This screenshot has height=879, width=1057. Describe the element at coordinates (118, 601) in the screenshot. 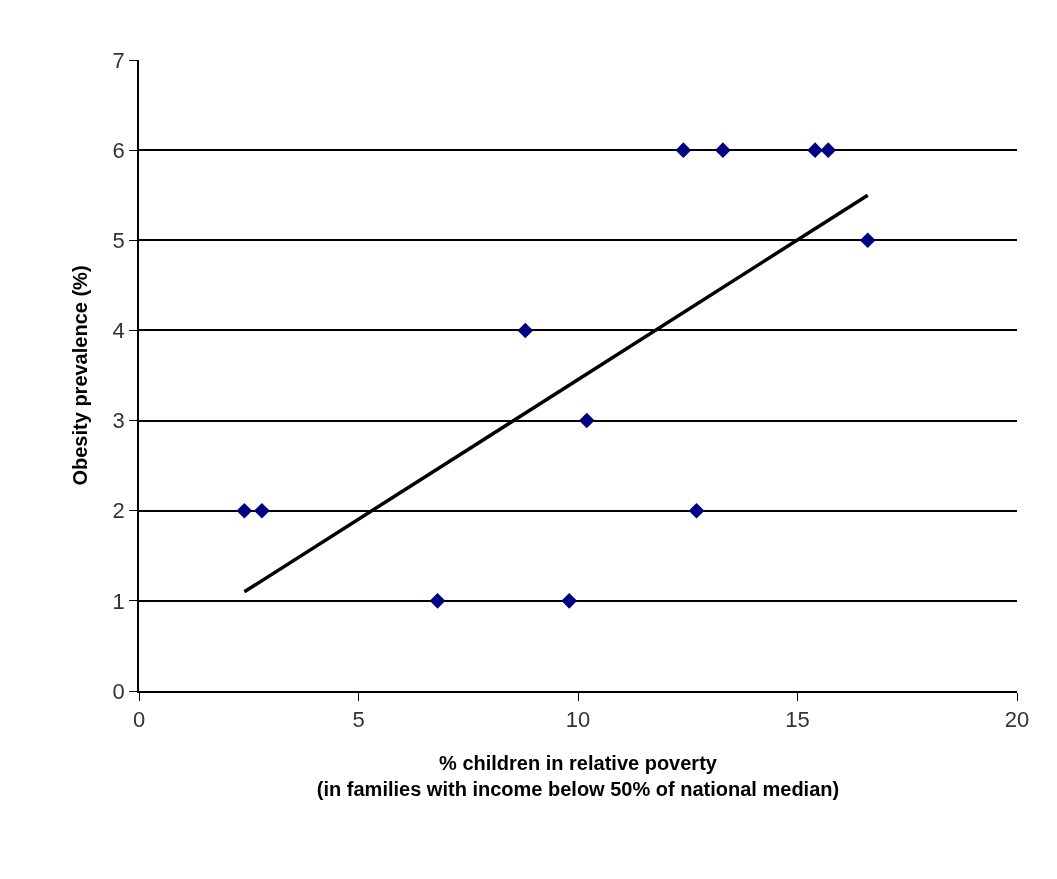

I see `y-tick-label: 1` at that location.